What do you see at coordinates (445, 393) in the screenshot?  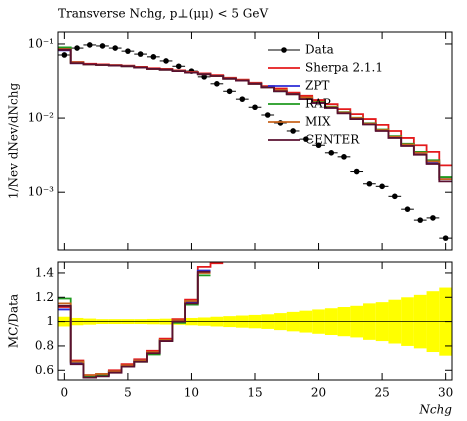 I see `x-tick-label: 30` at bounding box center [445, 393].